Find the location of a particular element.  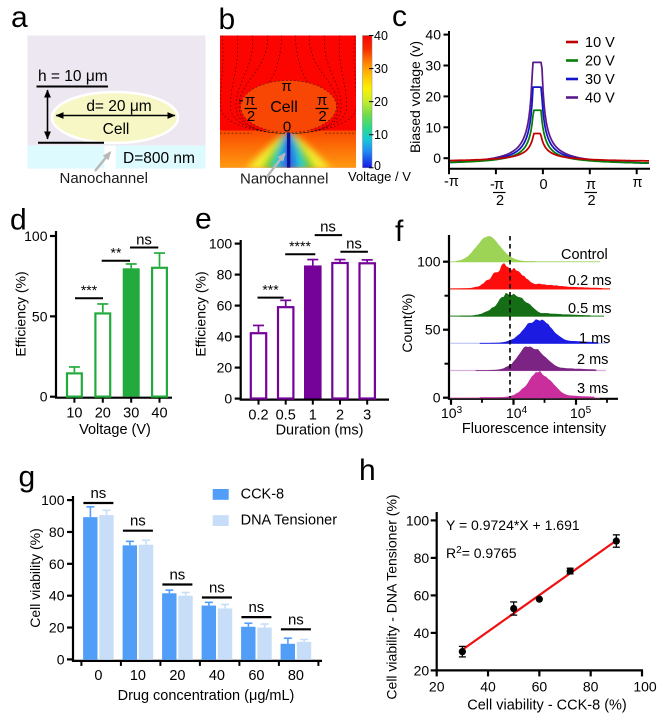

svg-text: h is located at coordinates (367, 470).